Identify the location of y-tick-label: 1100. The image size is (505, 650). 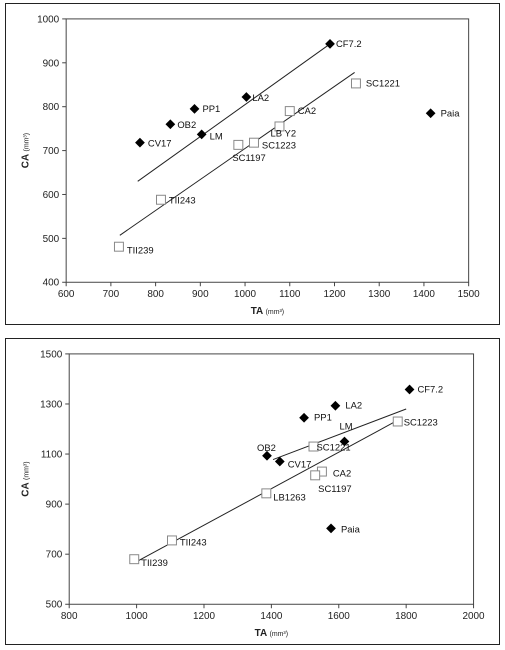
(52, 455).